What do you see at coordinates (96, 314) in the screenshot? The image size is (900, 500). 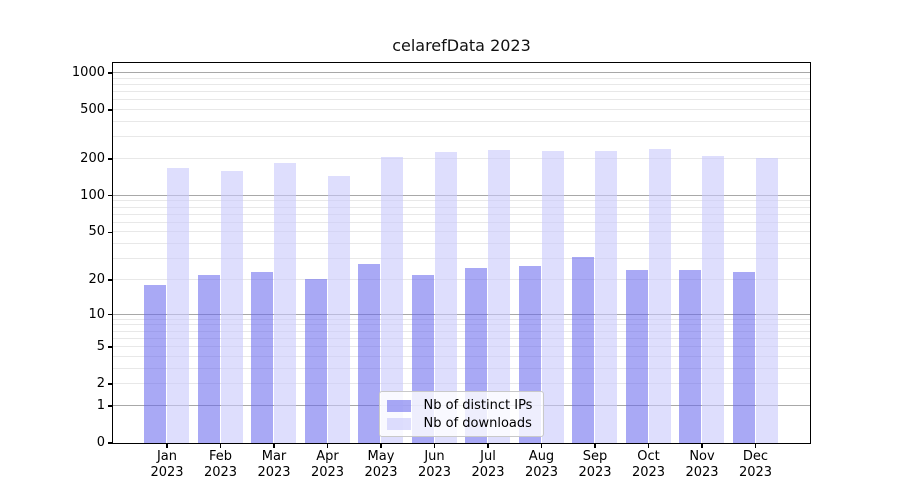 I see `y-tick-label: 10` at bounding box center [96, 314].